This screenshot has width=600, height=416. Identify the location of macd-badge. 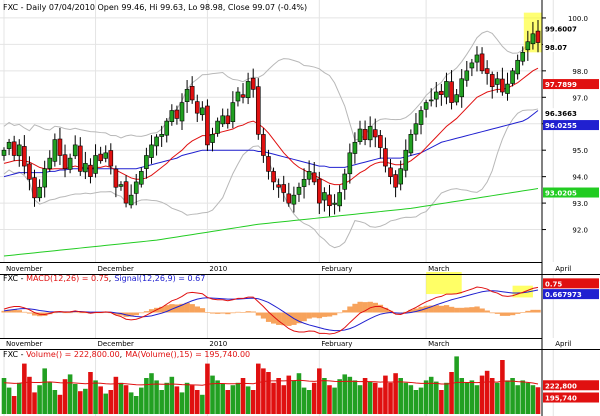
(571, 283).